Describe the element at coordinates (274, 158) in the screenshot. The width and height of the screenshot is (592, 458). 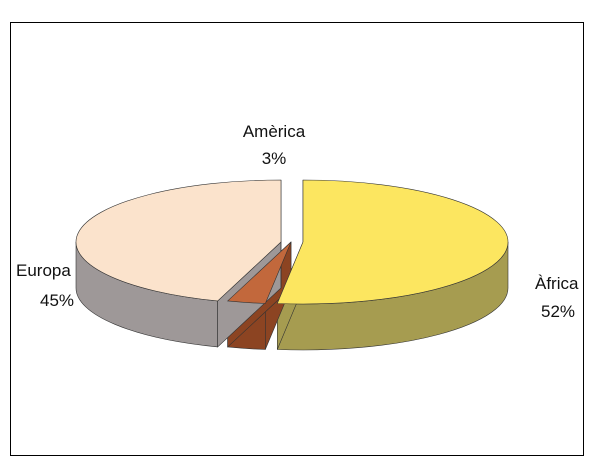
I see `label-america-value: 3%` at that location.